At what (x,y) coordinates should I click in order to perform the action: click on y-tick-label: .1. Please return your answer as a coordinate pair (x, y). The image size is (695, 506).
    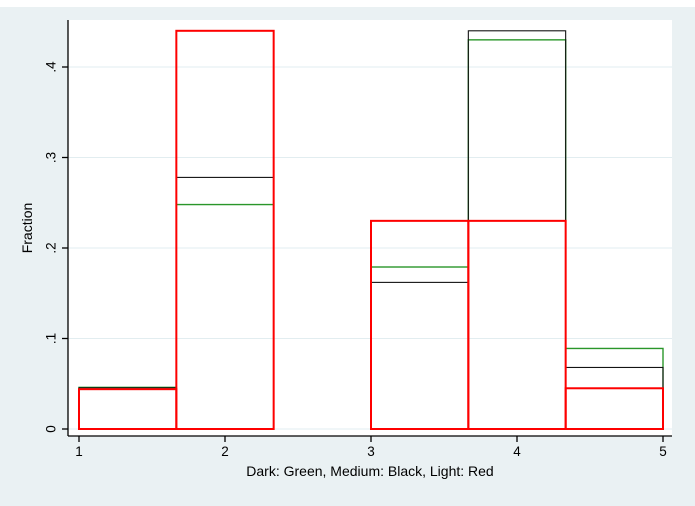
    Looking at the image, I should click on (51, 338).